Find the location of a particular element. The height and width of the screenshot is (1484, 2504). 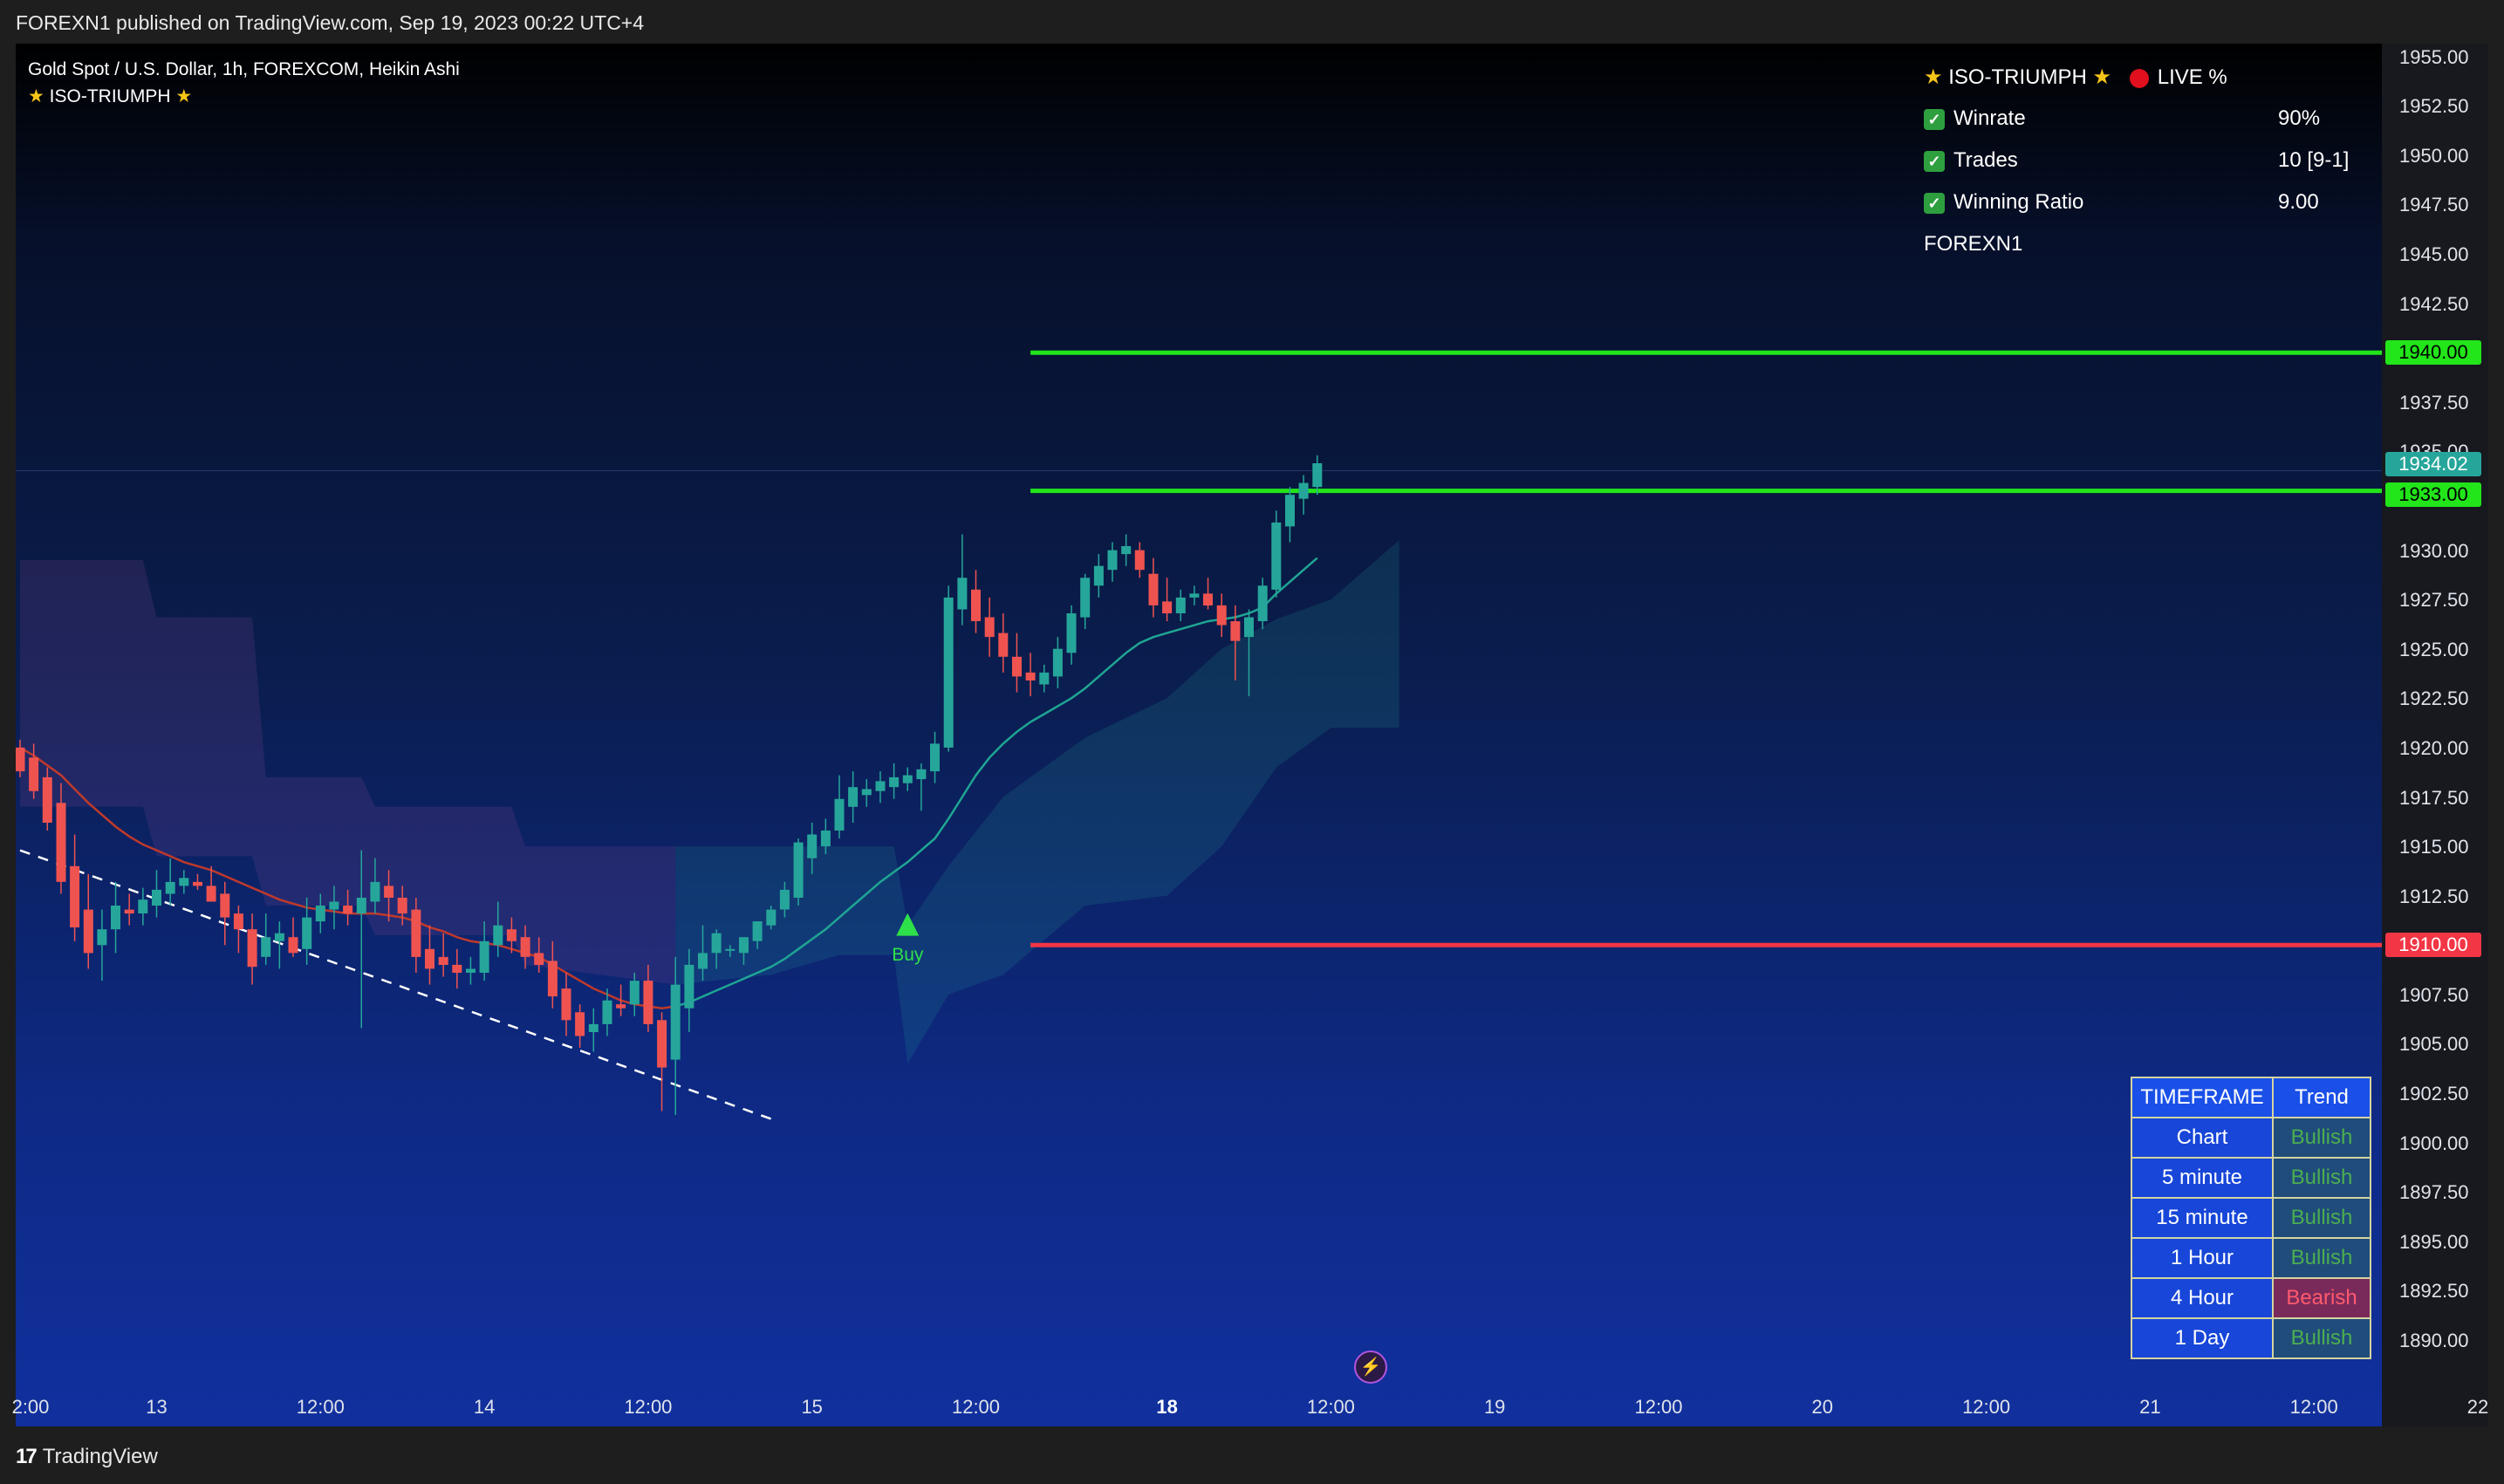

stats-title-text: ISO-TRIUMPH is located at coordinates (2018, 77).